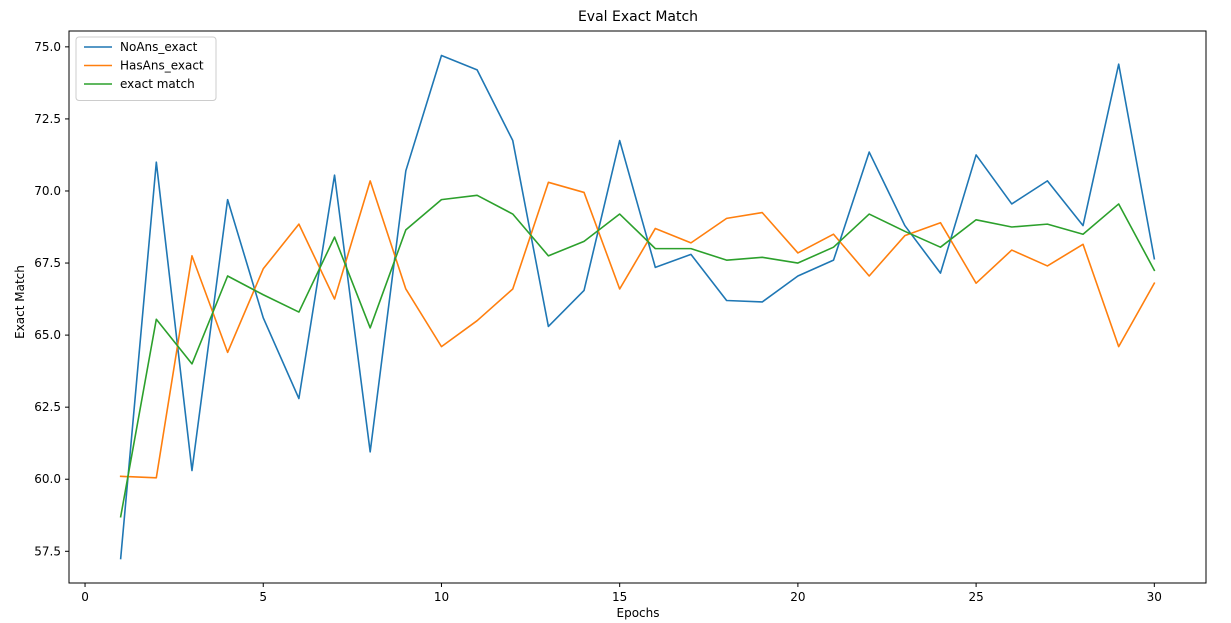 This screenshot has height=623, width=1231. I want to click on y-axis: 57.5 60.0 62.5 65.0 67.5 70.0 72.5 75.0, so click(51, 299).